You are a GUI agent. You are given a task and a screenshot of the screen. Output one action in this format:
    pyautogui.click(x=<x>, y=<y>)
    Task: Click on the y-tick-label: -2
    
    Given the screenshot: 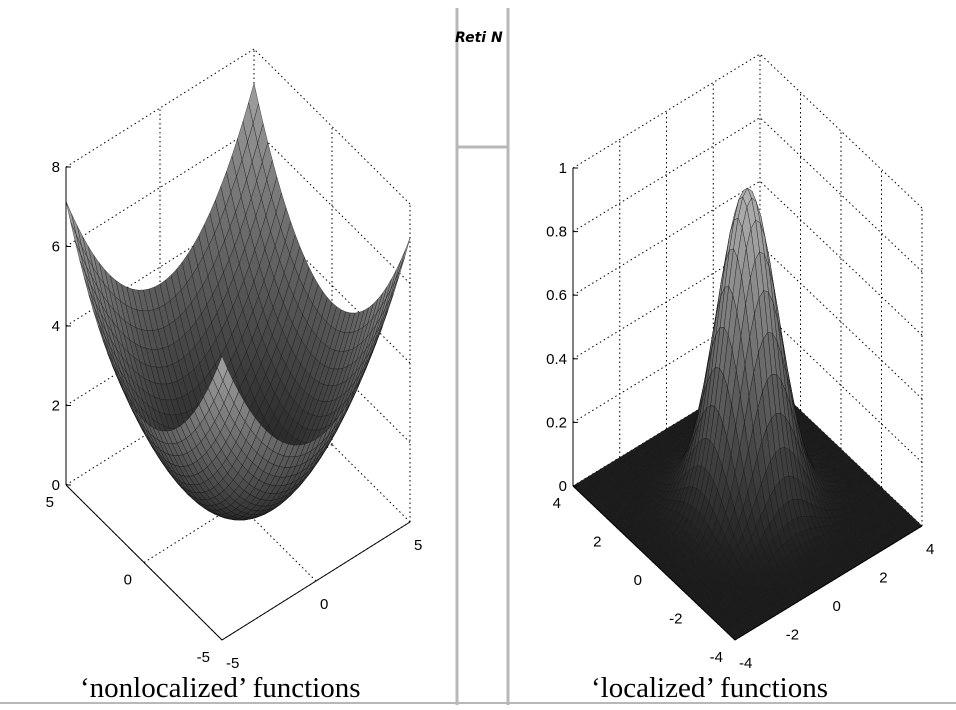 What is the action you would take?
    pyautogui.click(x=675, y=619)
    